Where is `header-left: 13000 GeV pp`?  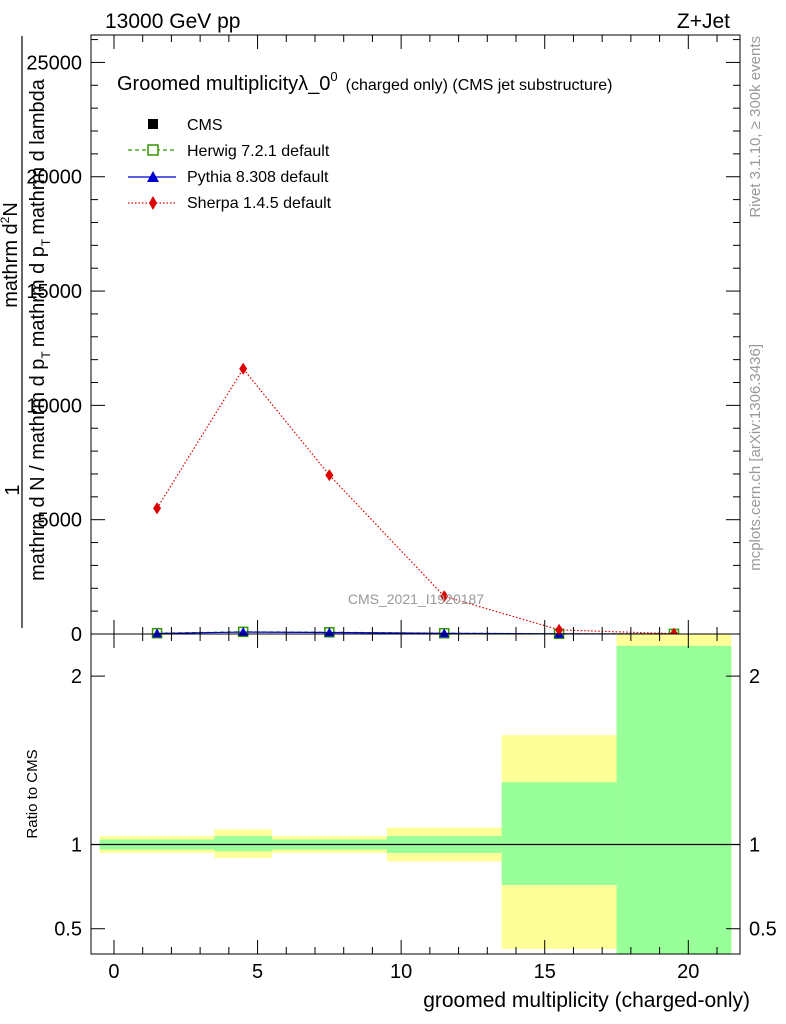 header-left: 13000 GeV pp is located at coordinates (172, 21).